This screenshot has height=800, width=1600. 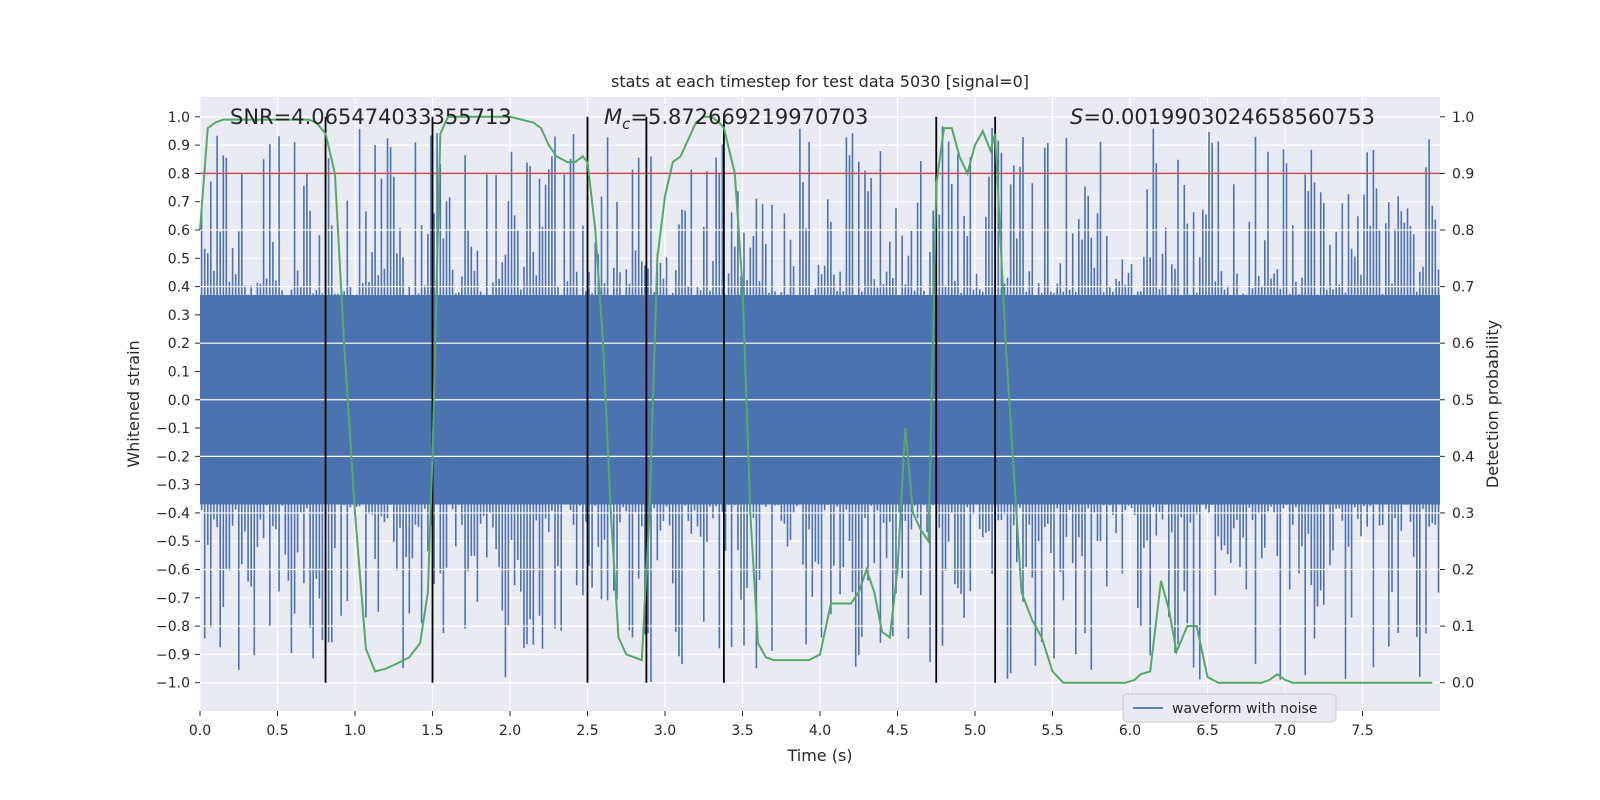 I want to click on x-tick-label: 0.5, so click(x=277, y=731).